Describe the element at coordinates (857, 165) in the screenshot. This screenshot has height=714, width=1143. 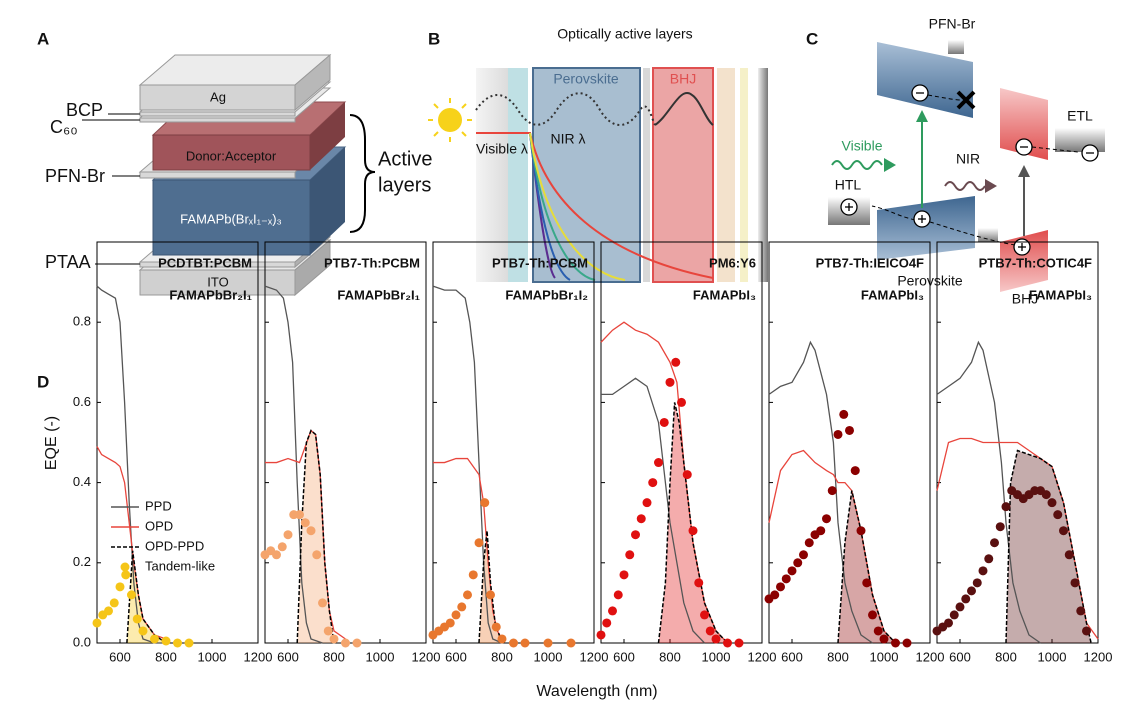
I see `wave` at that location.